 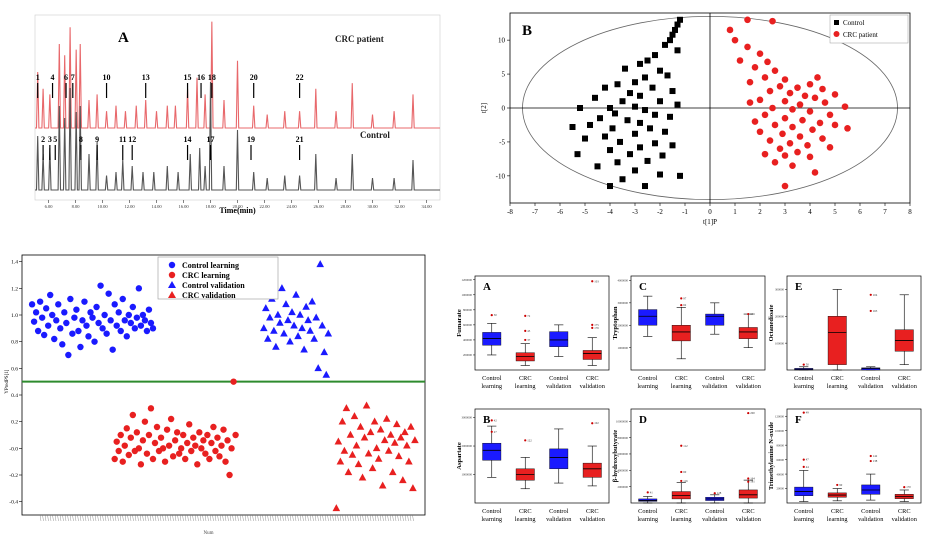 What do you see at coordinates (860, 212) in the screenshot?
I see `x-tick-label: 6` at bounding box center [860, 212].